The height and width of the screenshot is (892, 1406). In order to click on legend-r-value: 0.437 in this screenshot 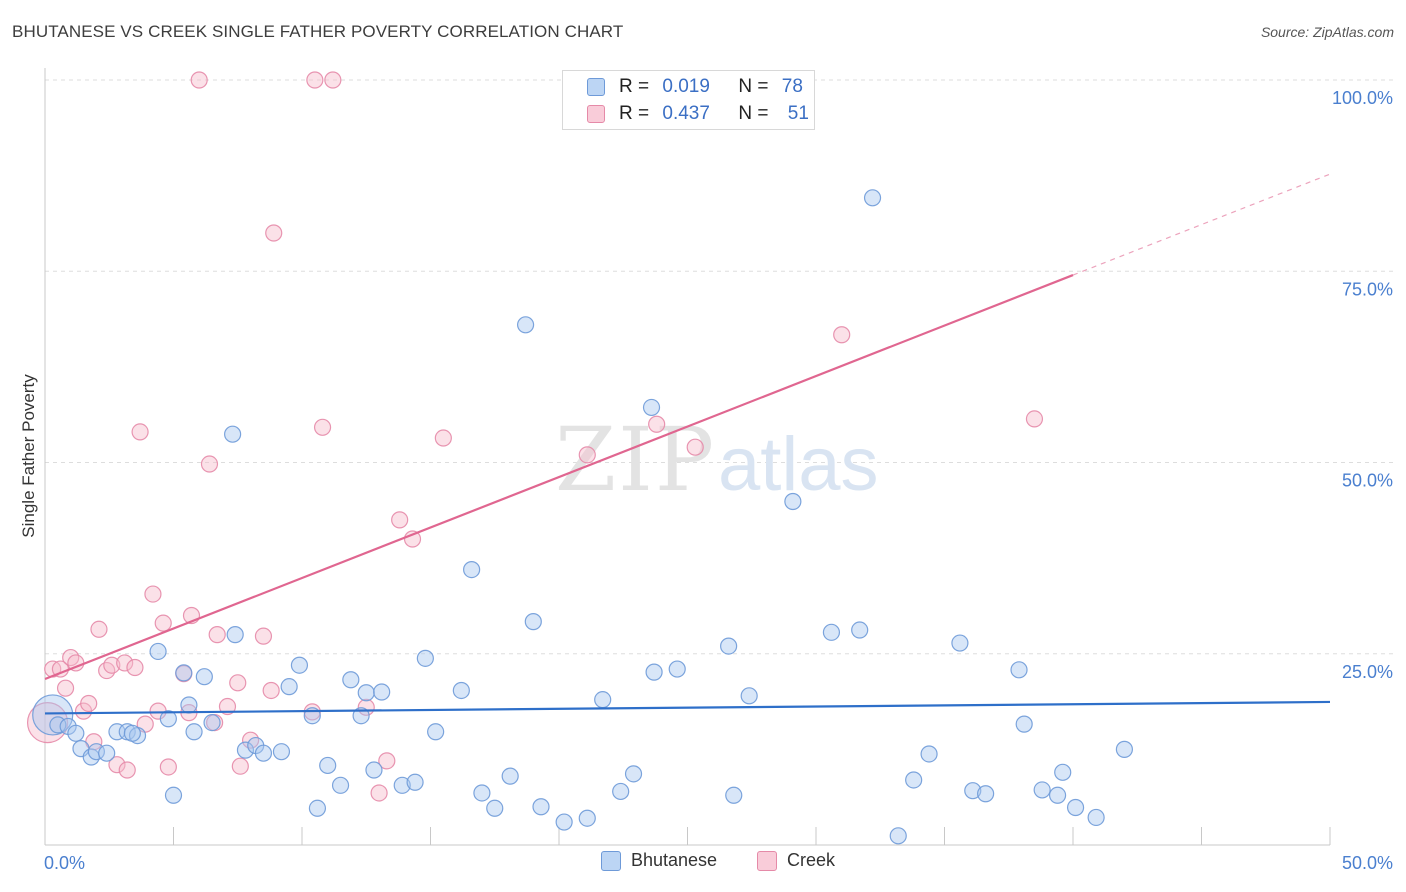, I will do `click(686, 113)`.